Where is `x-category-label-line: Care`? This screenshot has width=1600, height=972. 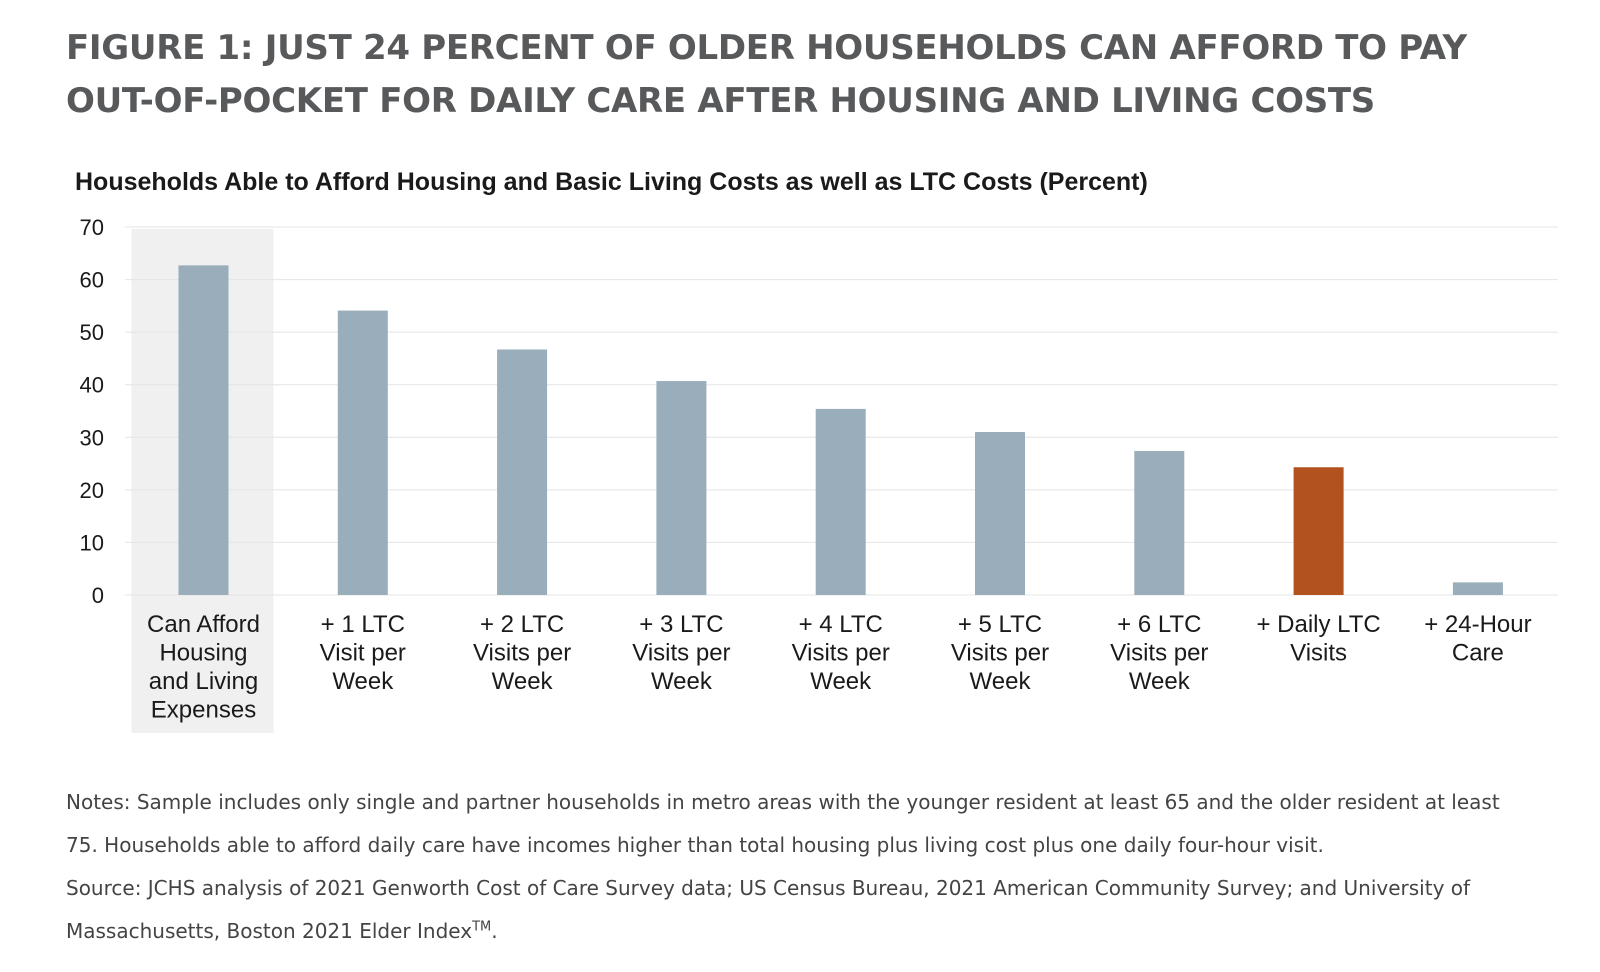
x-category-label-line: Care is located at coordinates (1478, 653).